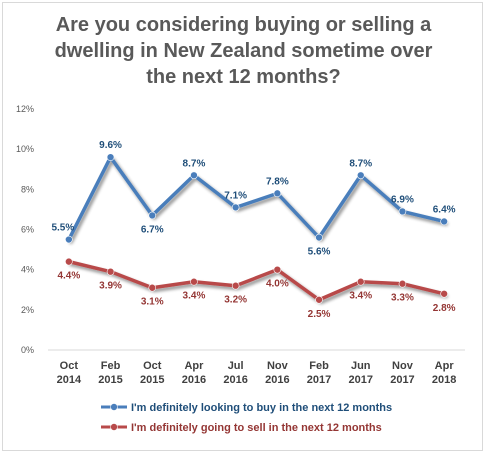 The width and height of the screenshot is (487, 455). I want to click on data-label: 4.4%, so click(68, 276).